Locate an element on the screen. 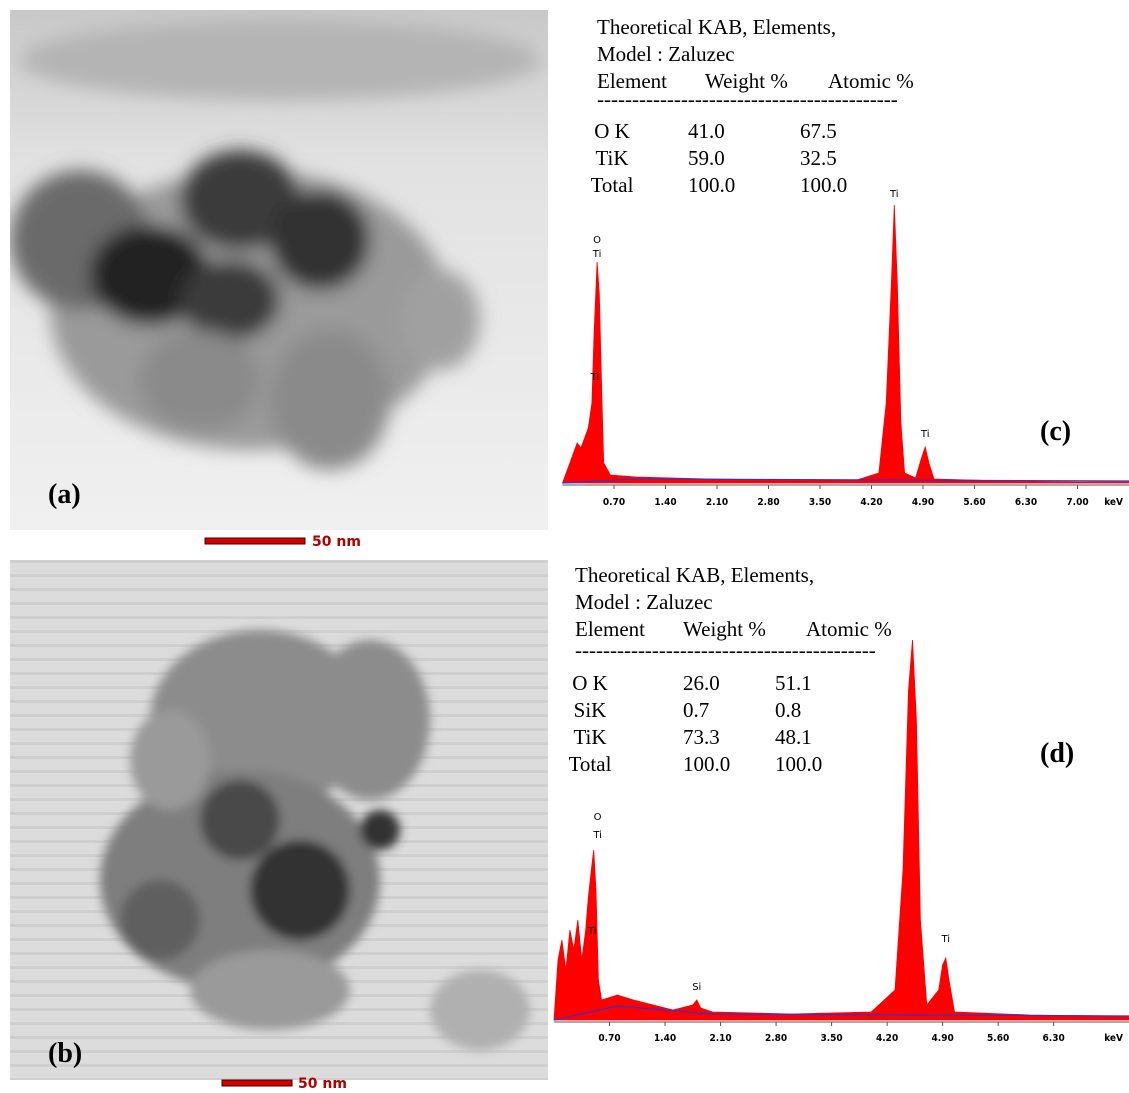 This screenshot has height=1093, width=1129. peak-label: Si is located at coordinates (696, 987).